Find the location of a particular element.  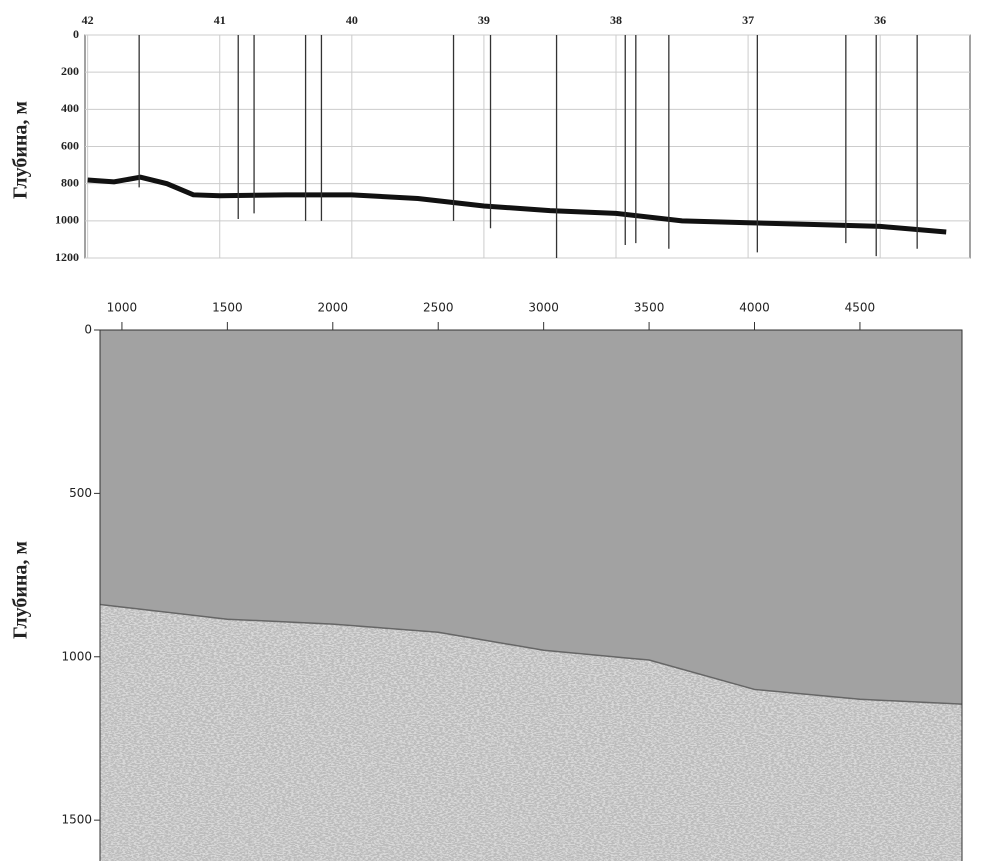

x-tick-label: 1000 is located at coordinates (122, 308).